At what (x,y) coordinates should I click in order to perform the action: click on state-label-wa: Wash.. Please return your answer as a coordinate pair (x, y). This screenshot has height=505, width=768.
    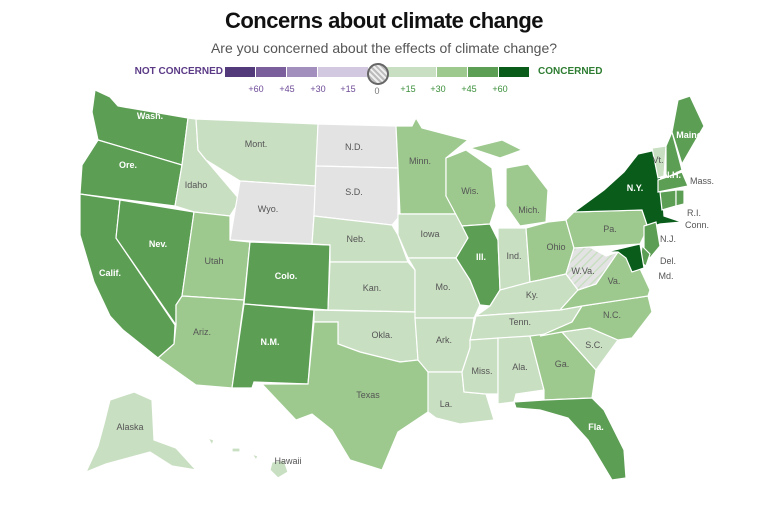
    Looking at the image, I should click on (150, 116).